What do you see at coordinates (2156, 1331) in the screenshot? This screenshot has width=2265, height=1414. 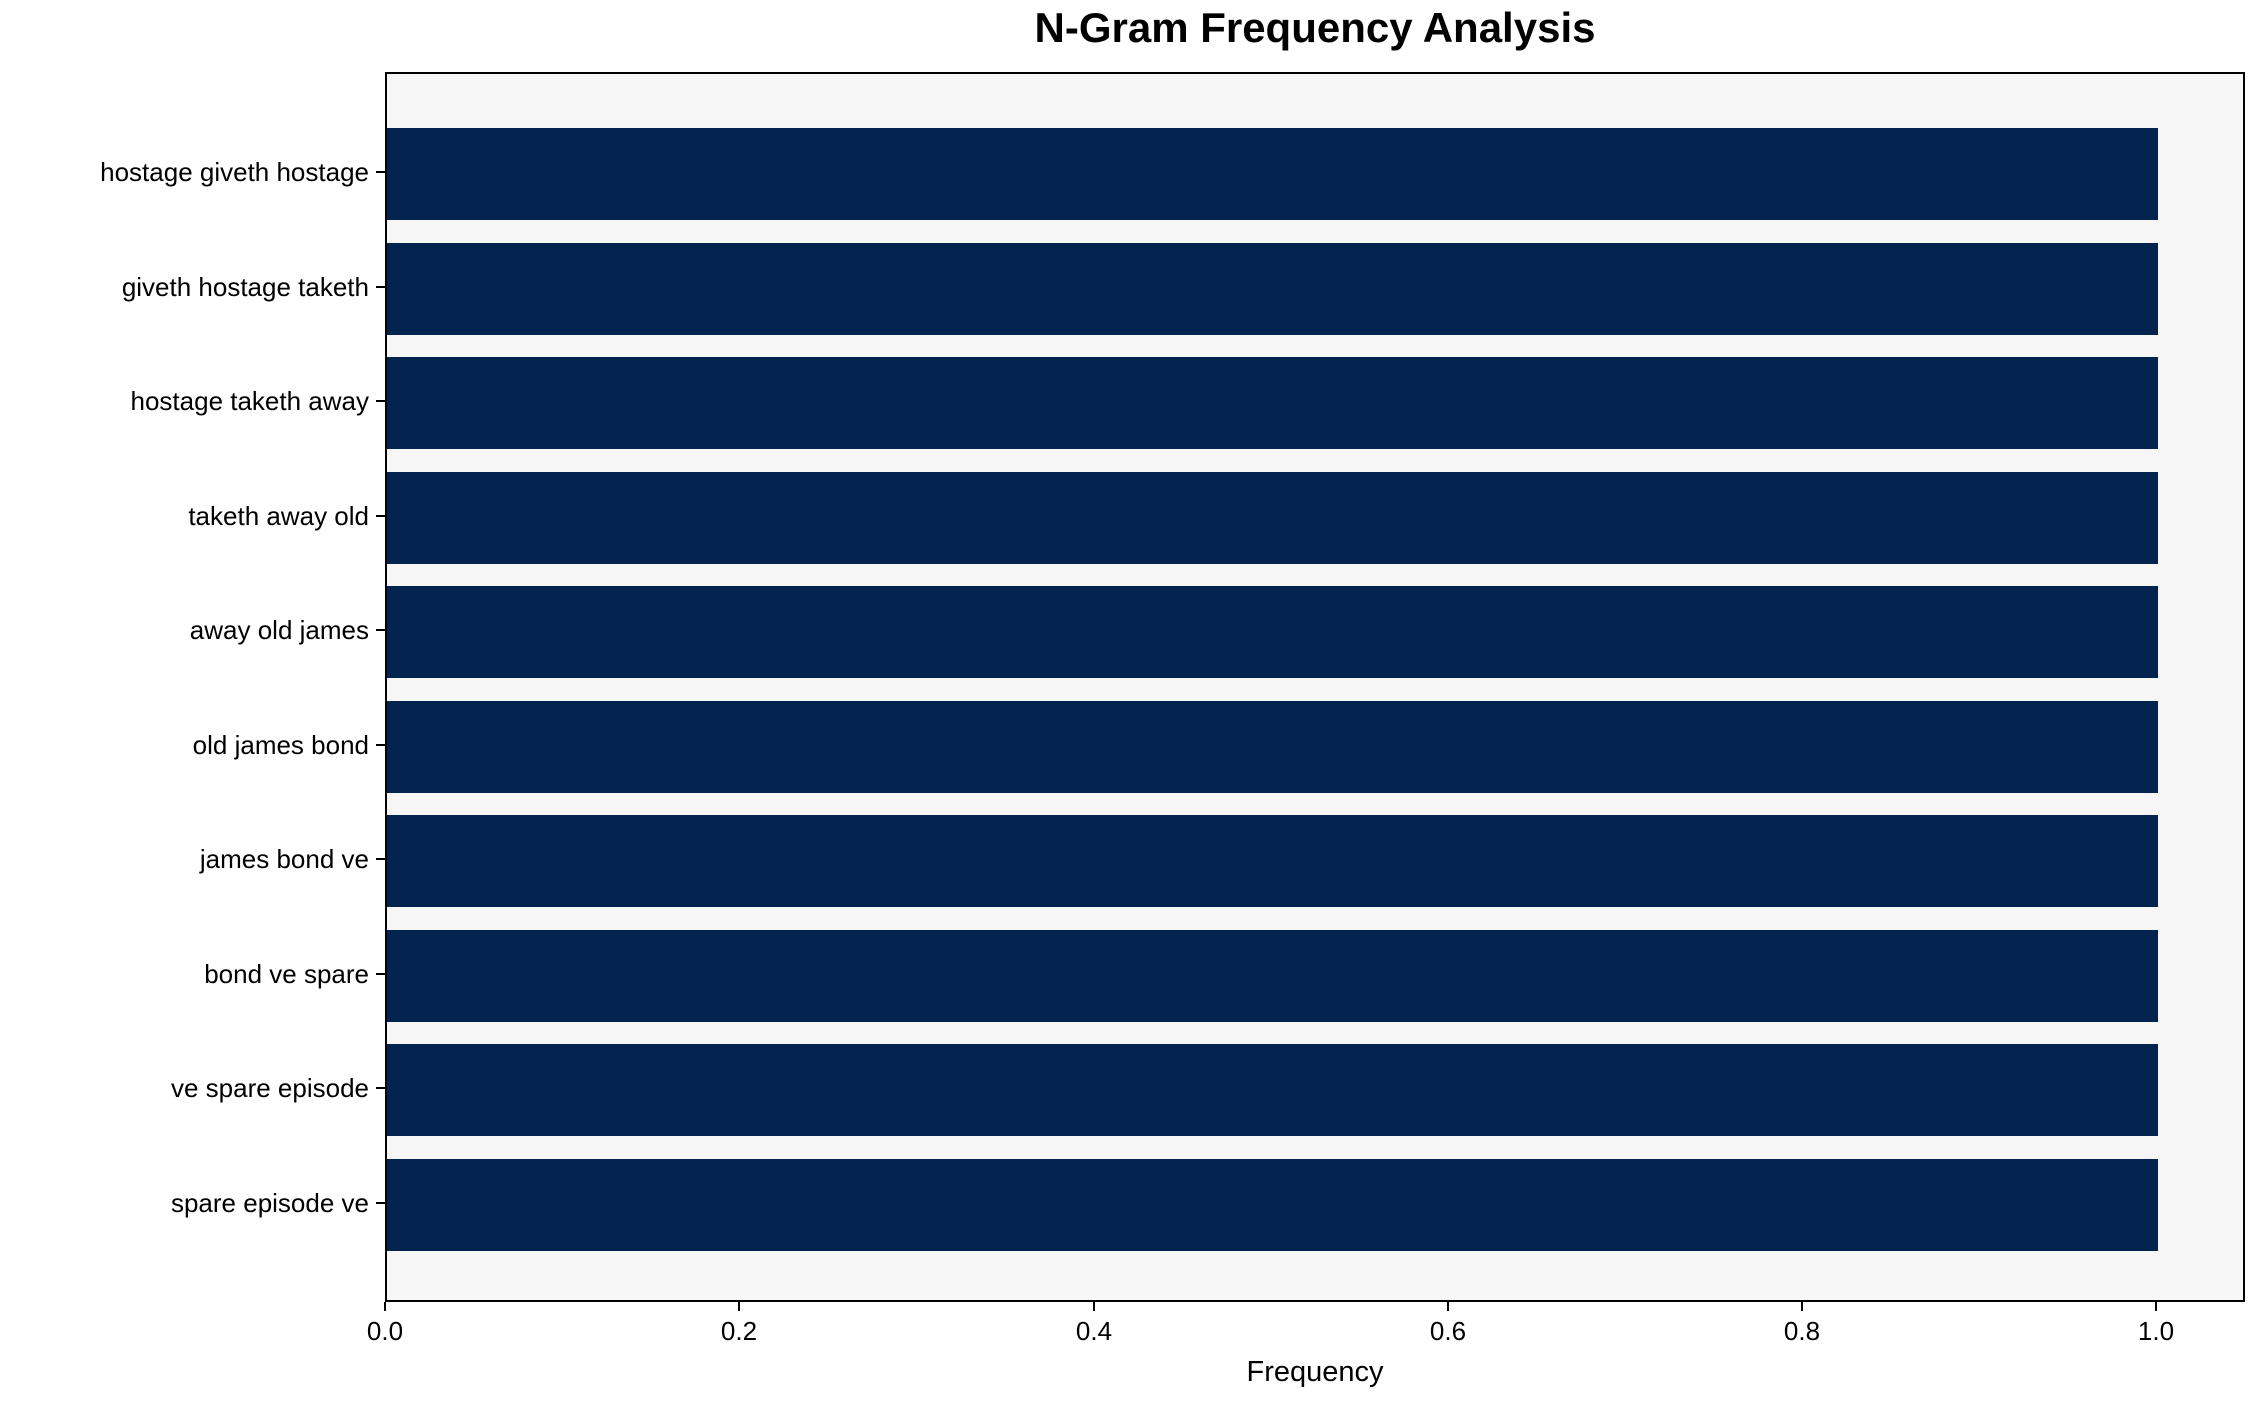 I see `x-tick-label: 1.0` at bounding box center [2156, 1331].